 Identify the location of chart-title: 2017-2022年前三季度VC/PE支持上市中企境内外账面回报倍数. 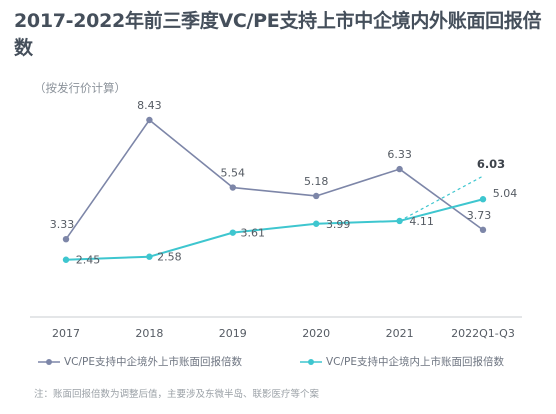
(278, 34).